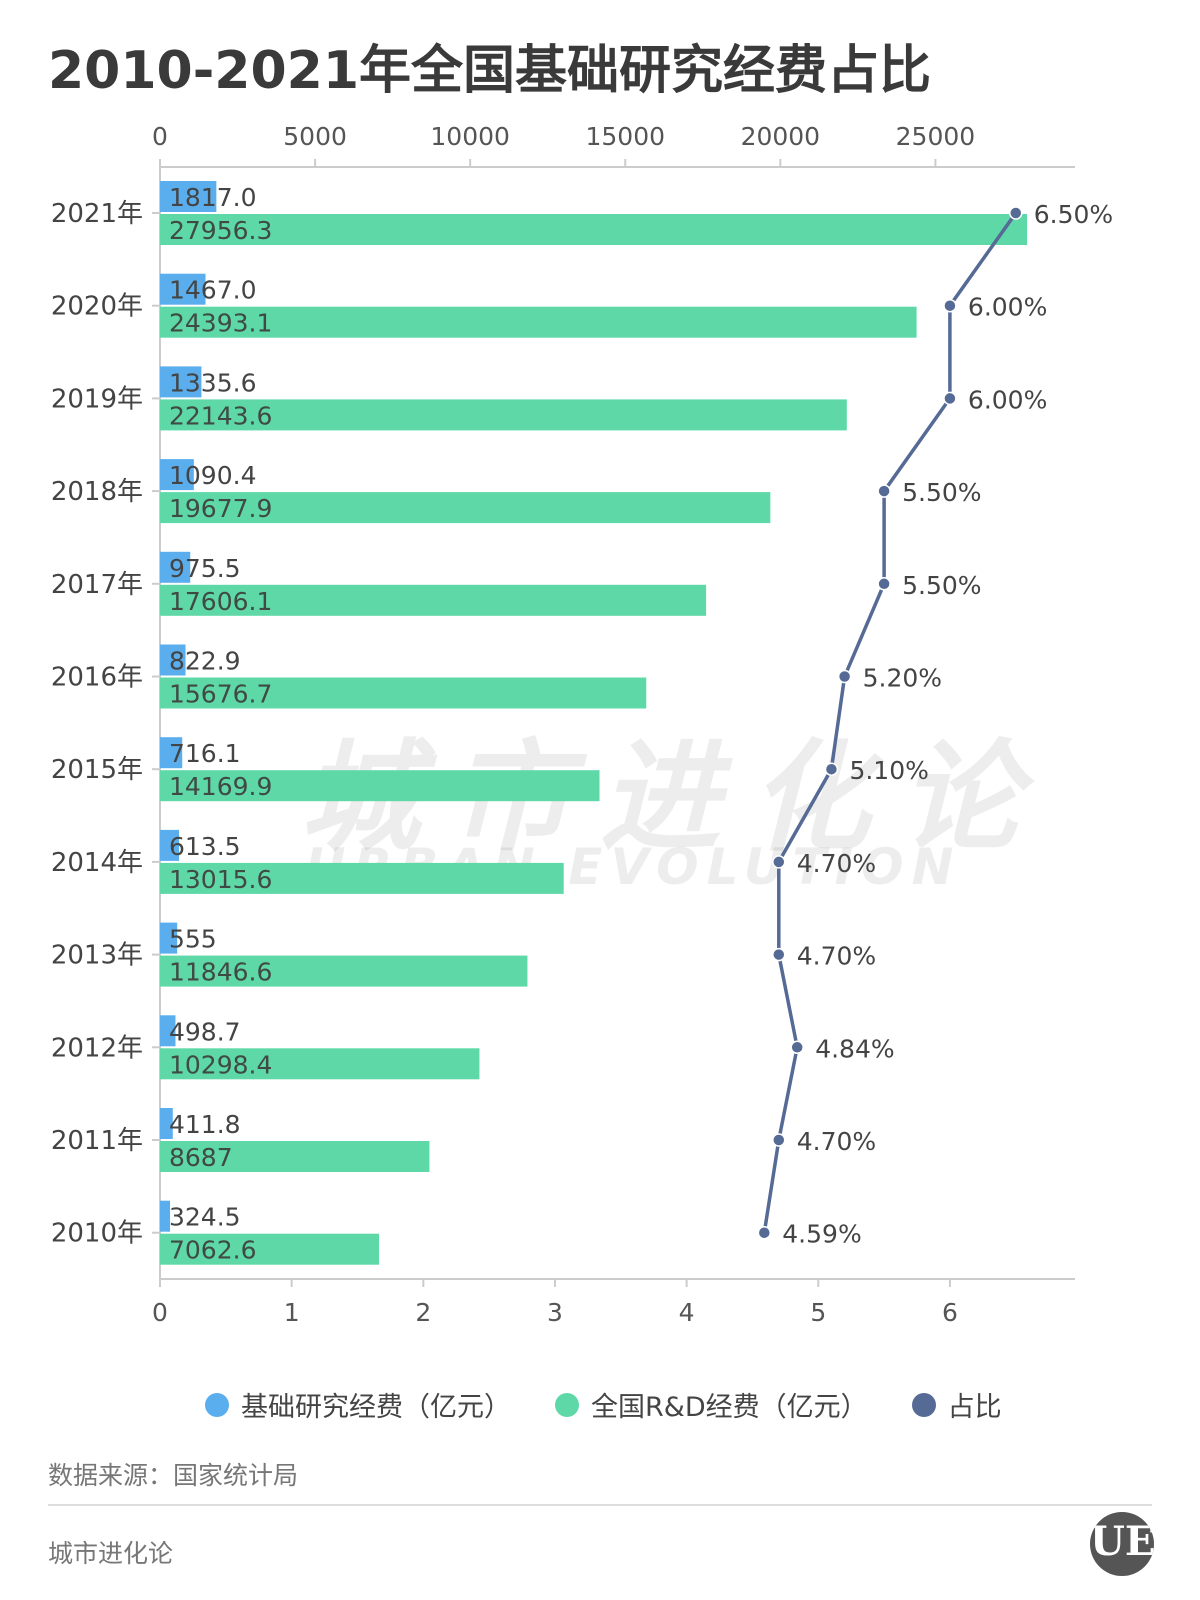 The height and width of the screenshot is (1600, 1200). What do you see at coordinates (193, 939) in the screenshot?
I see `bar-basic-research-label-8: 555` at bounding box center [193, 939].